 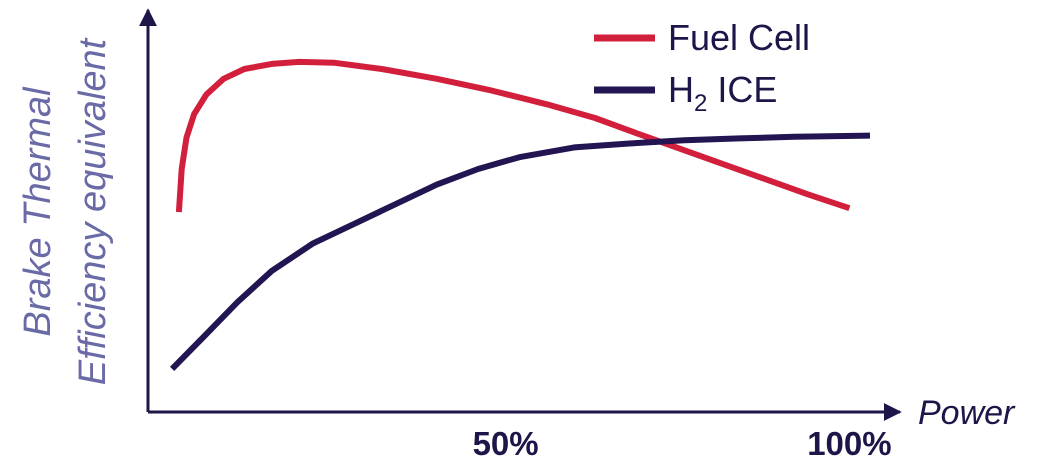 I want to click on x-tick-label: 100%, so click(x=849, y=443).